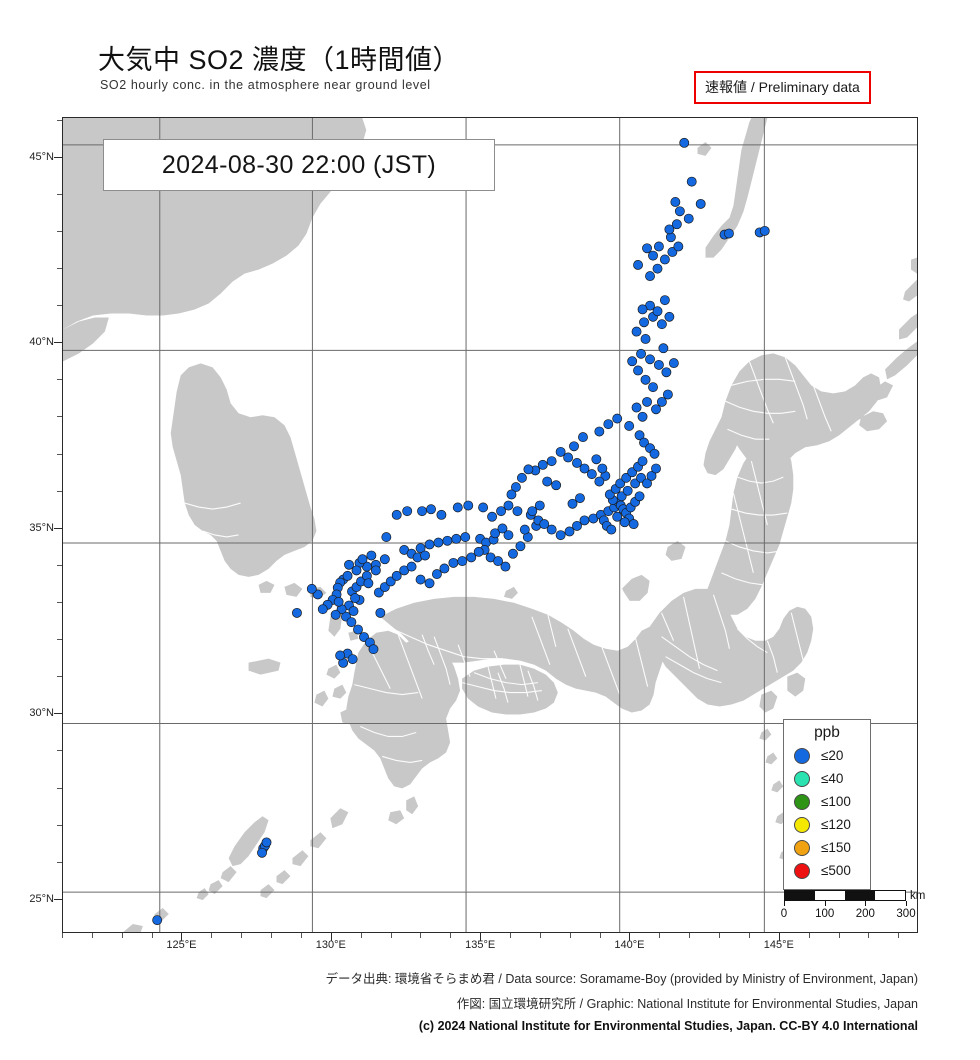  What do you see at coordinates (827, 847) in the screenshot?
I see `legend-item: ≤150` at bounding box center [827, 847].